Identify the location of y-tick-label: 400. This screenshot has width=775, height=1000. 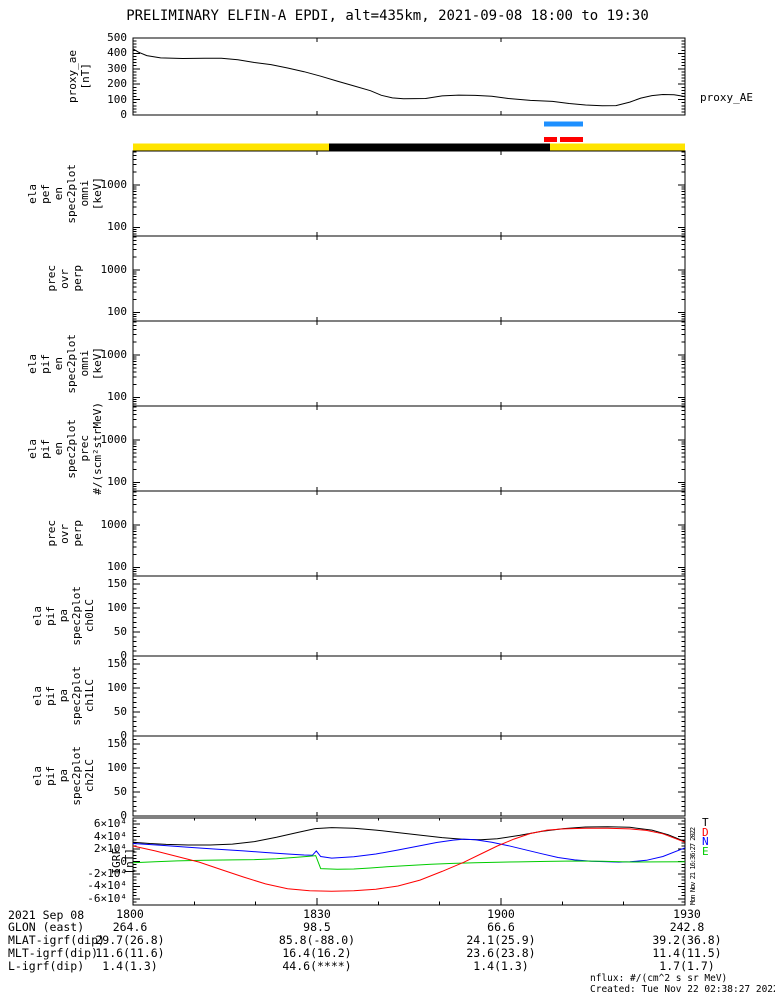
(117, 53).